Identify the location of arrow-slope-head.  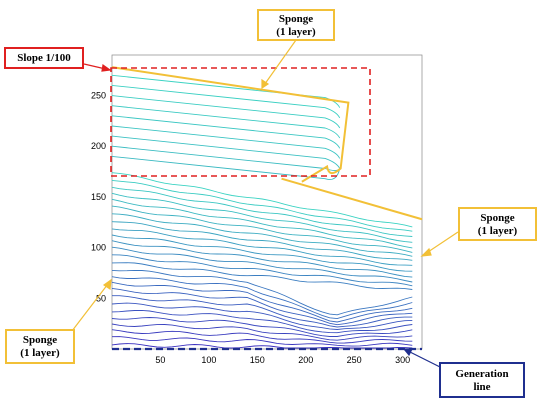
(106, 67).